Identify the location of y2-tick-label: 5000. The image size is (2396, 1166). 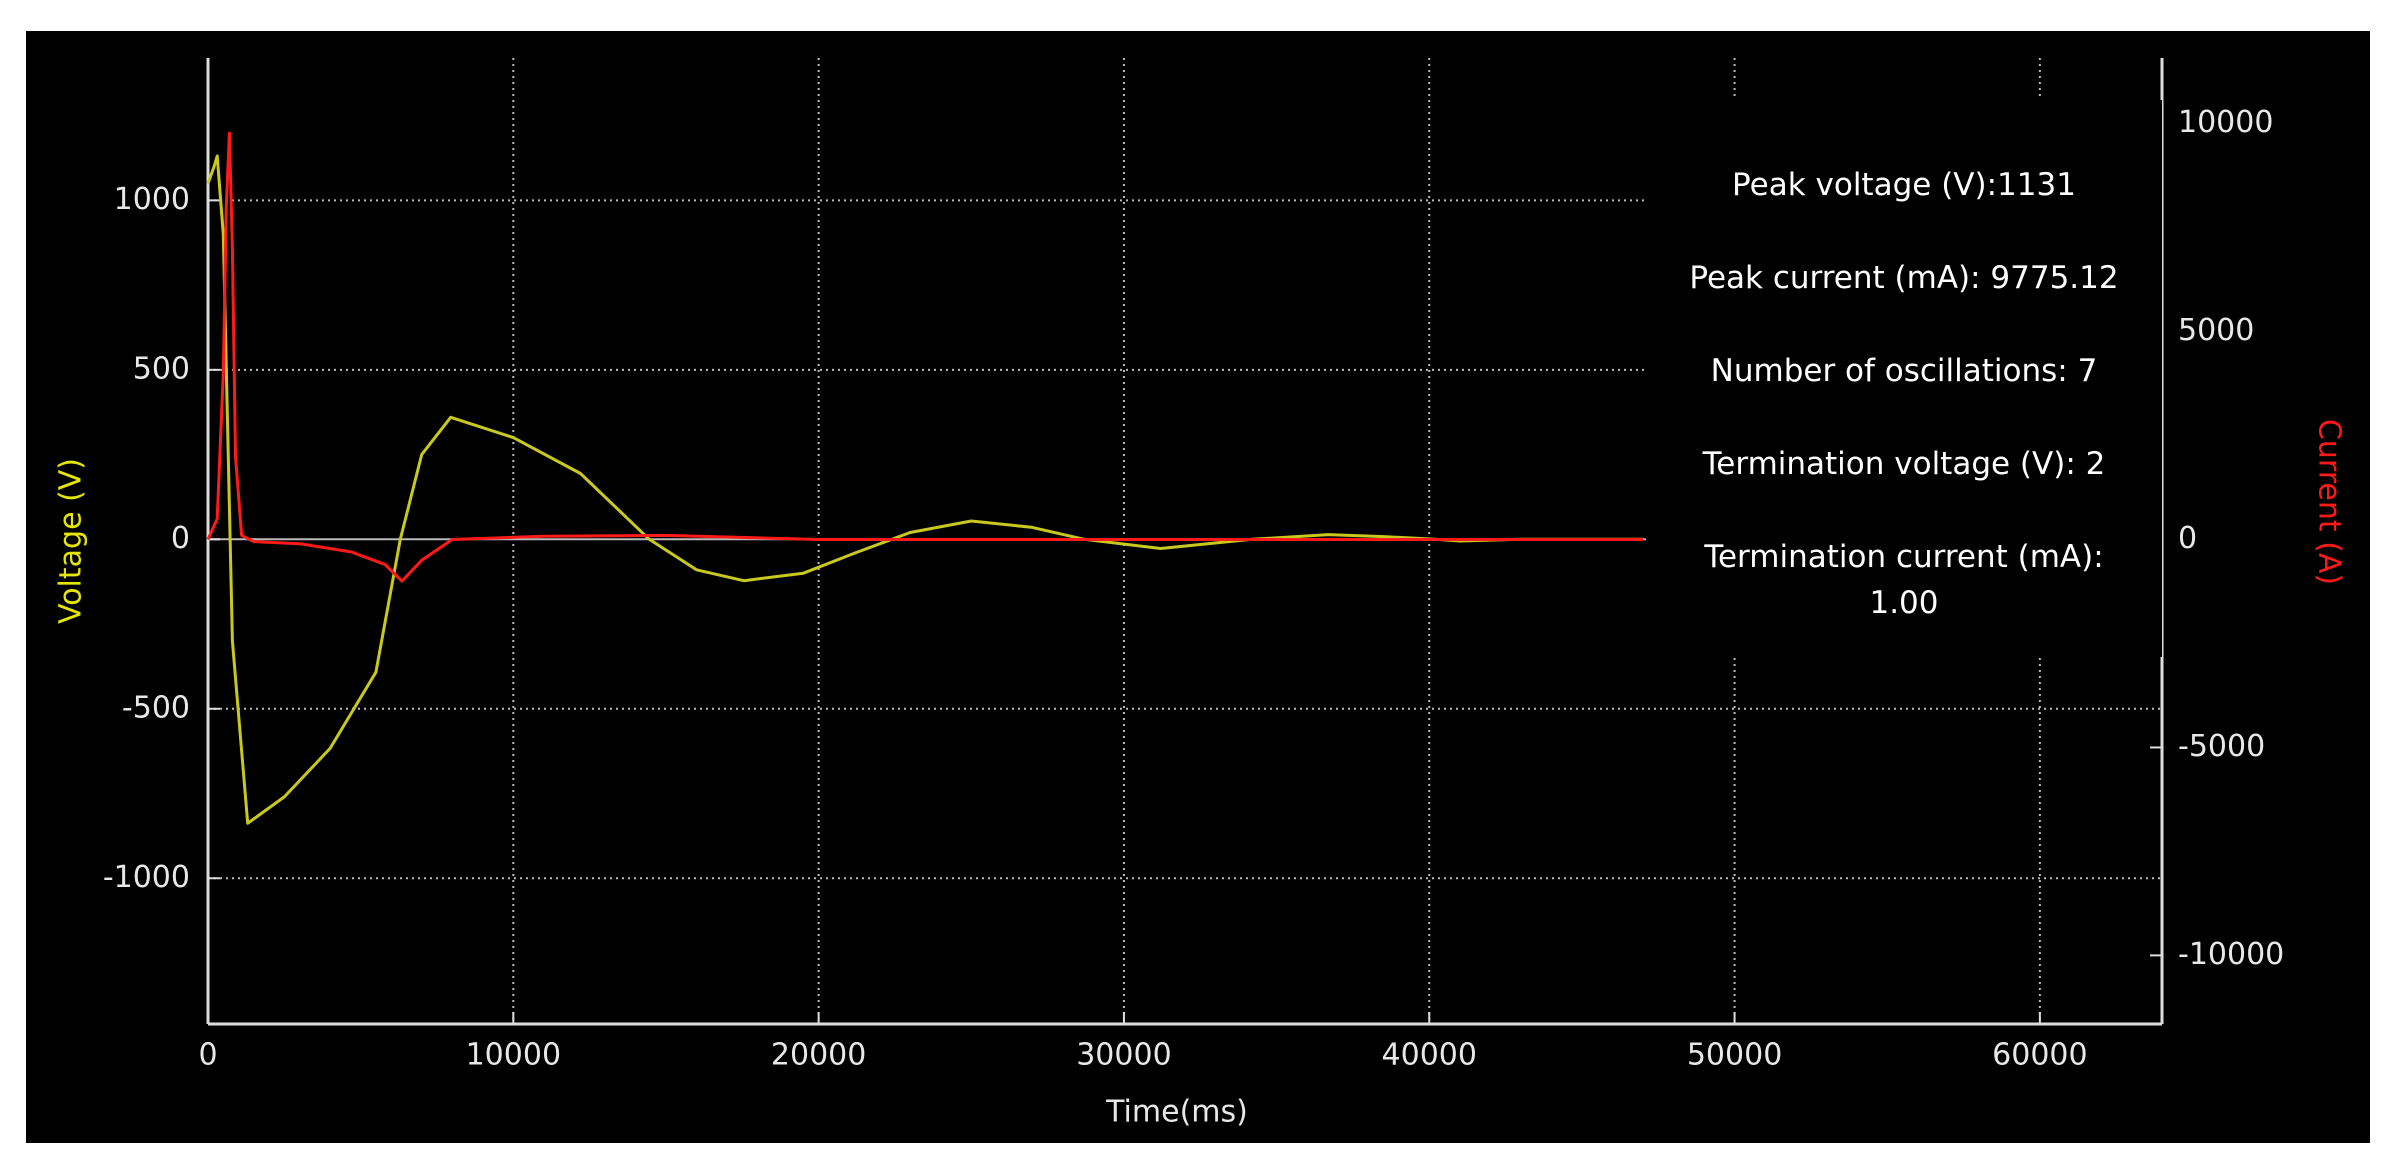
(2216, 330).